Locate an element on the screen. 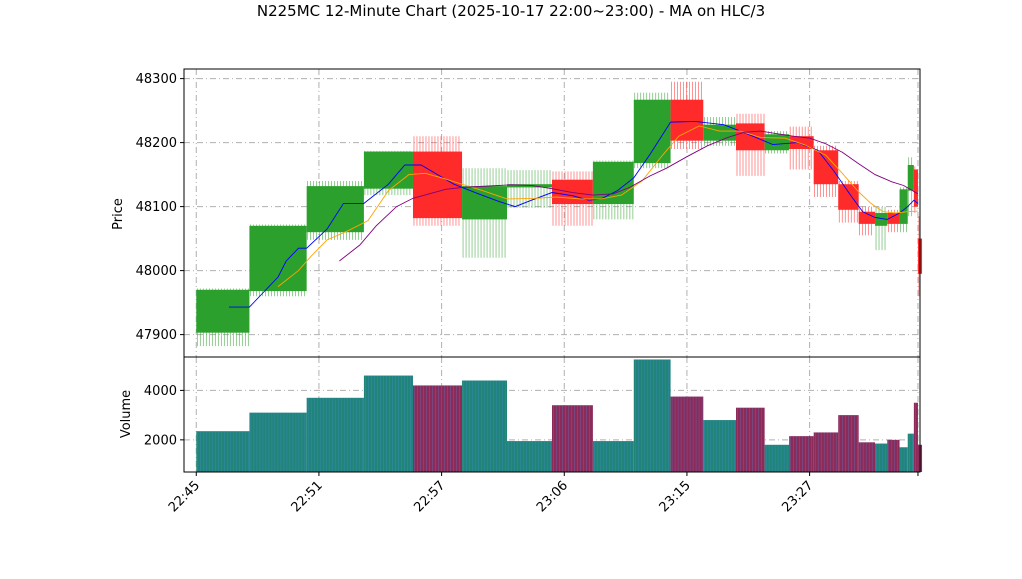  price-y-tick-label: 48200 is located at coordinates (156, 143).